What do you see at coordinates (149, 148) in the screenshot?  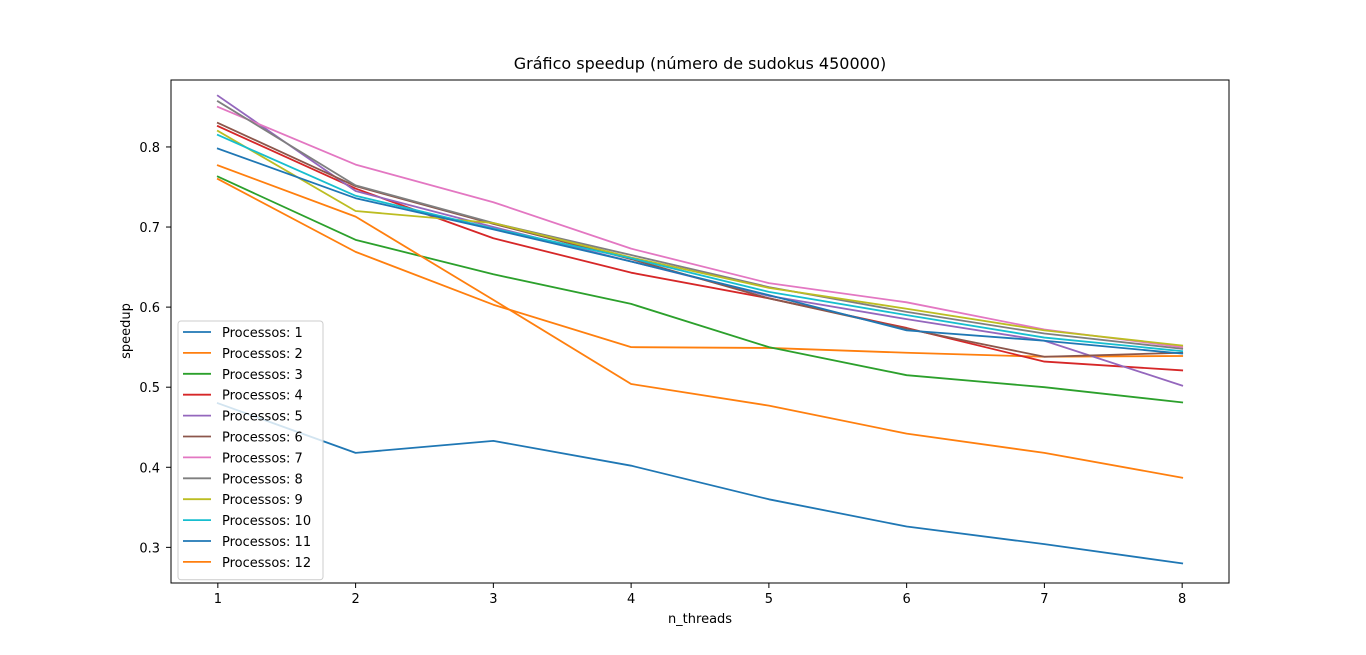 I see `y-tick-label: 0.8` at bounding box center [149, 148].